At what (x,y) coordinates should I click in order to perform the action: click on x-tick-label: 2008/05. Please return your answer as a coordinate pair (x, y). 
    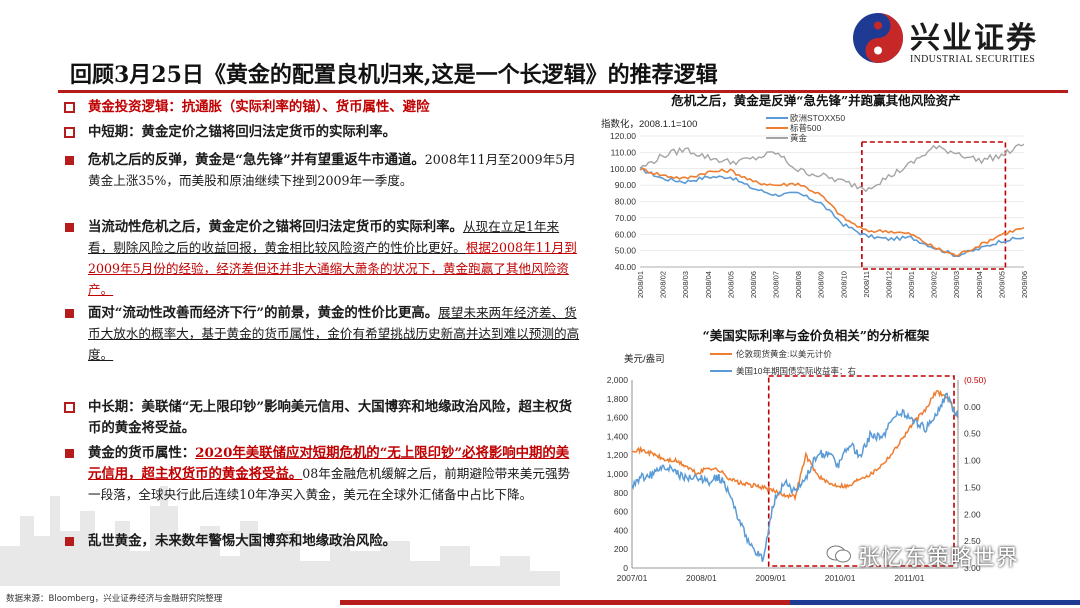
    Looking at the image, I should click on (730, 284).